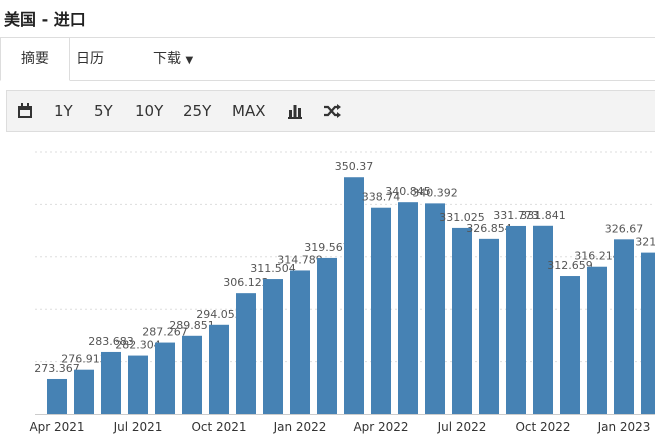  What do you see at coordinates (218, 427) in the screenshot?
I see `x-tick-label: Oct 2021` at bounding box center [218, 427].